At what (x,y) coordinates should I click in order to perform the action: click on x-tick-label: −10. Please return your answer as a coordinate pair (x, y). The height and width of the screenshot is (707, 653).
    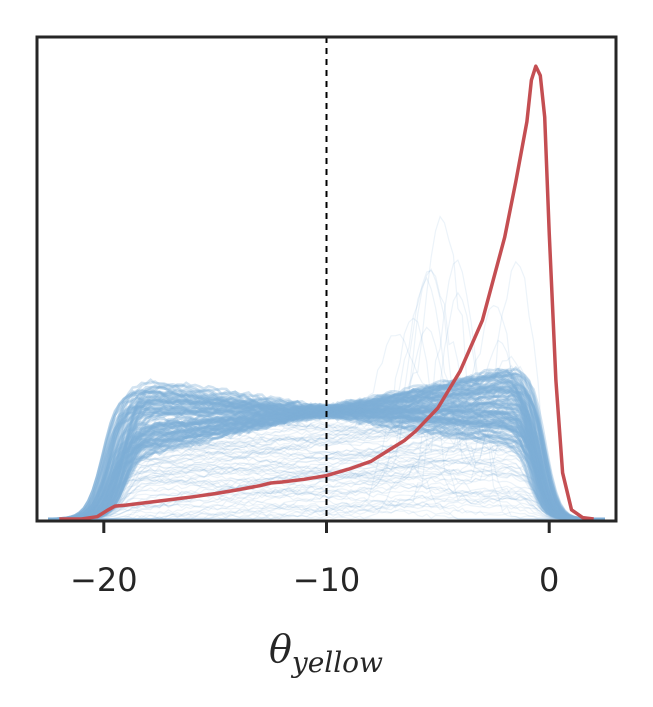
    Looking at the image, I should click on (327, 580).